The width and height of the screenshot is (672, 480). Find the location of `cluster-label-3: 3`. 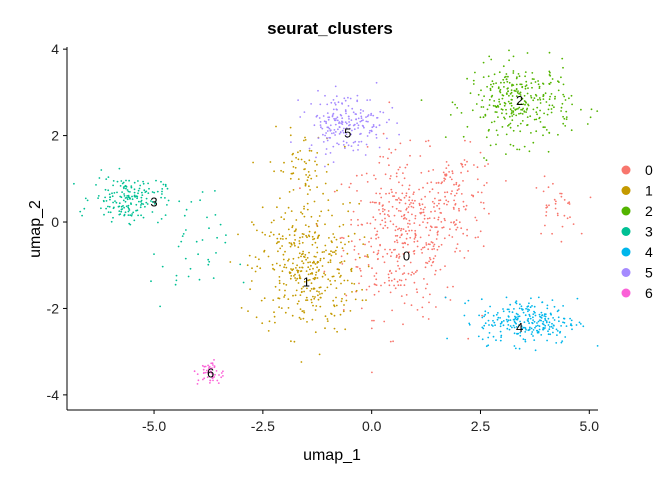

cluster-label-3: 3 is located at coordinates (153, 202).